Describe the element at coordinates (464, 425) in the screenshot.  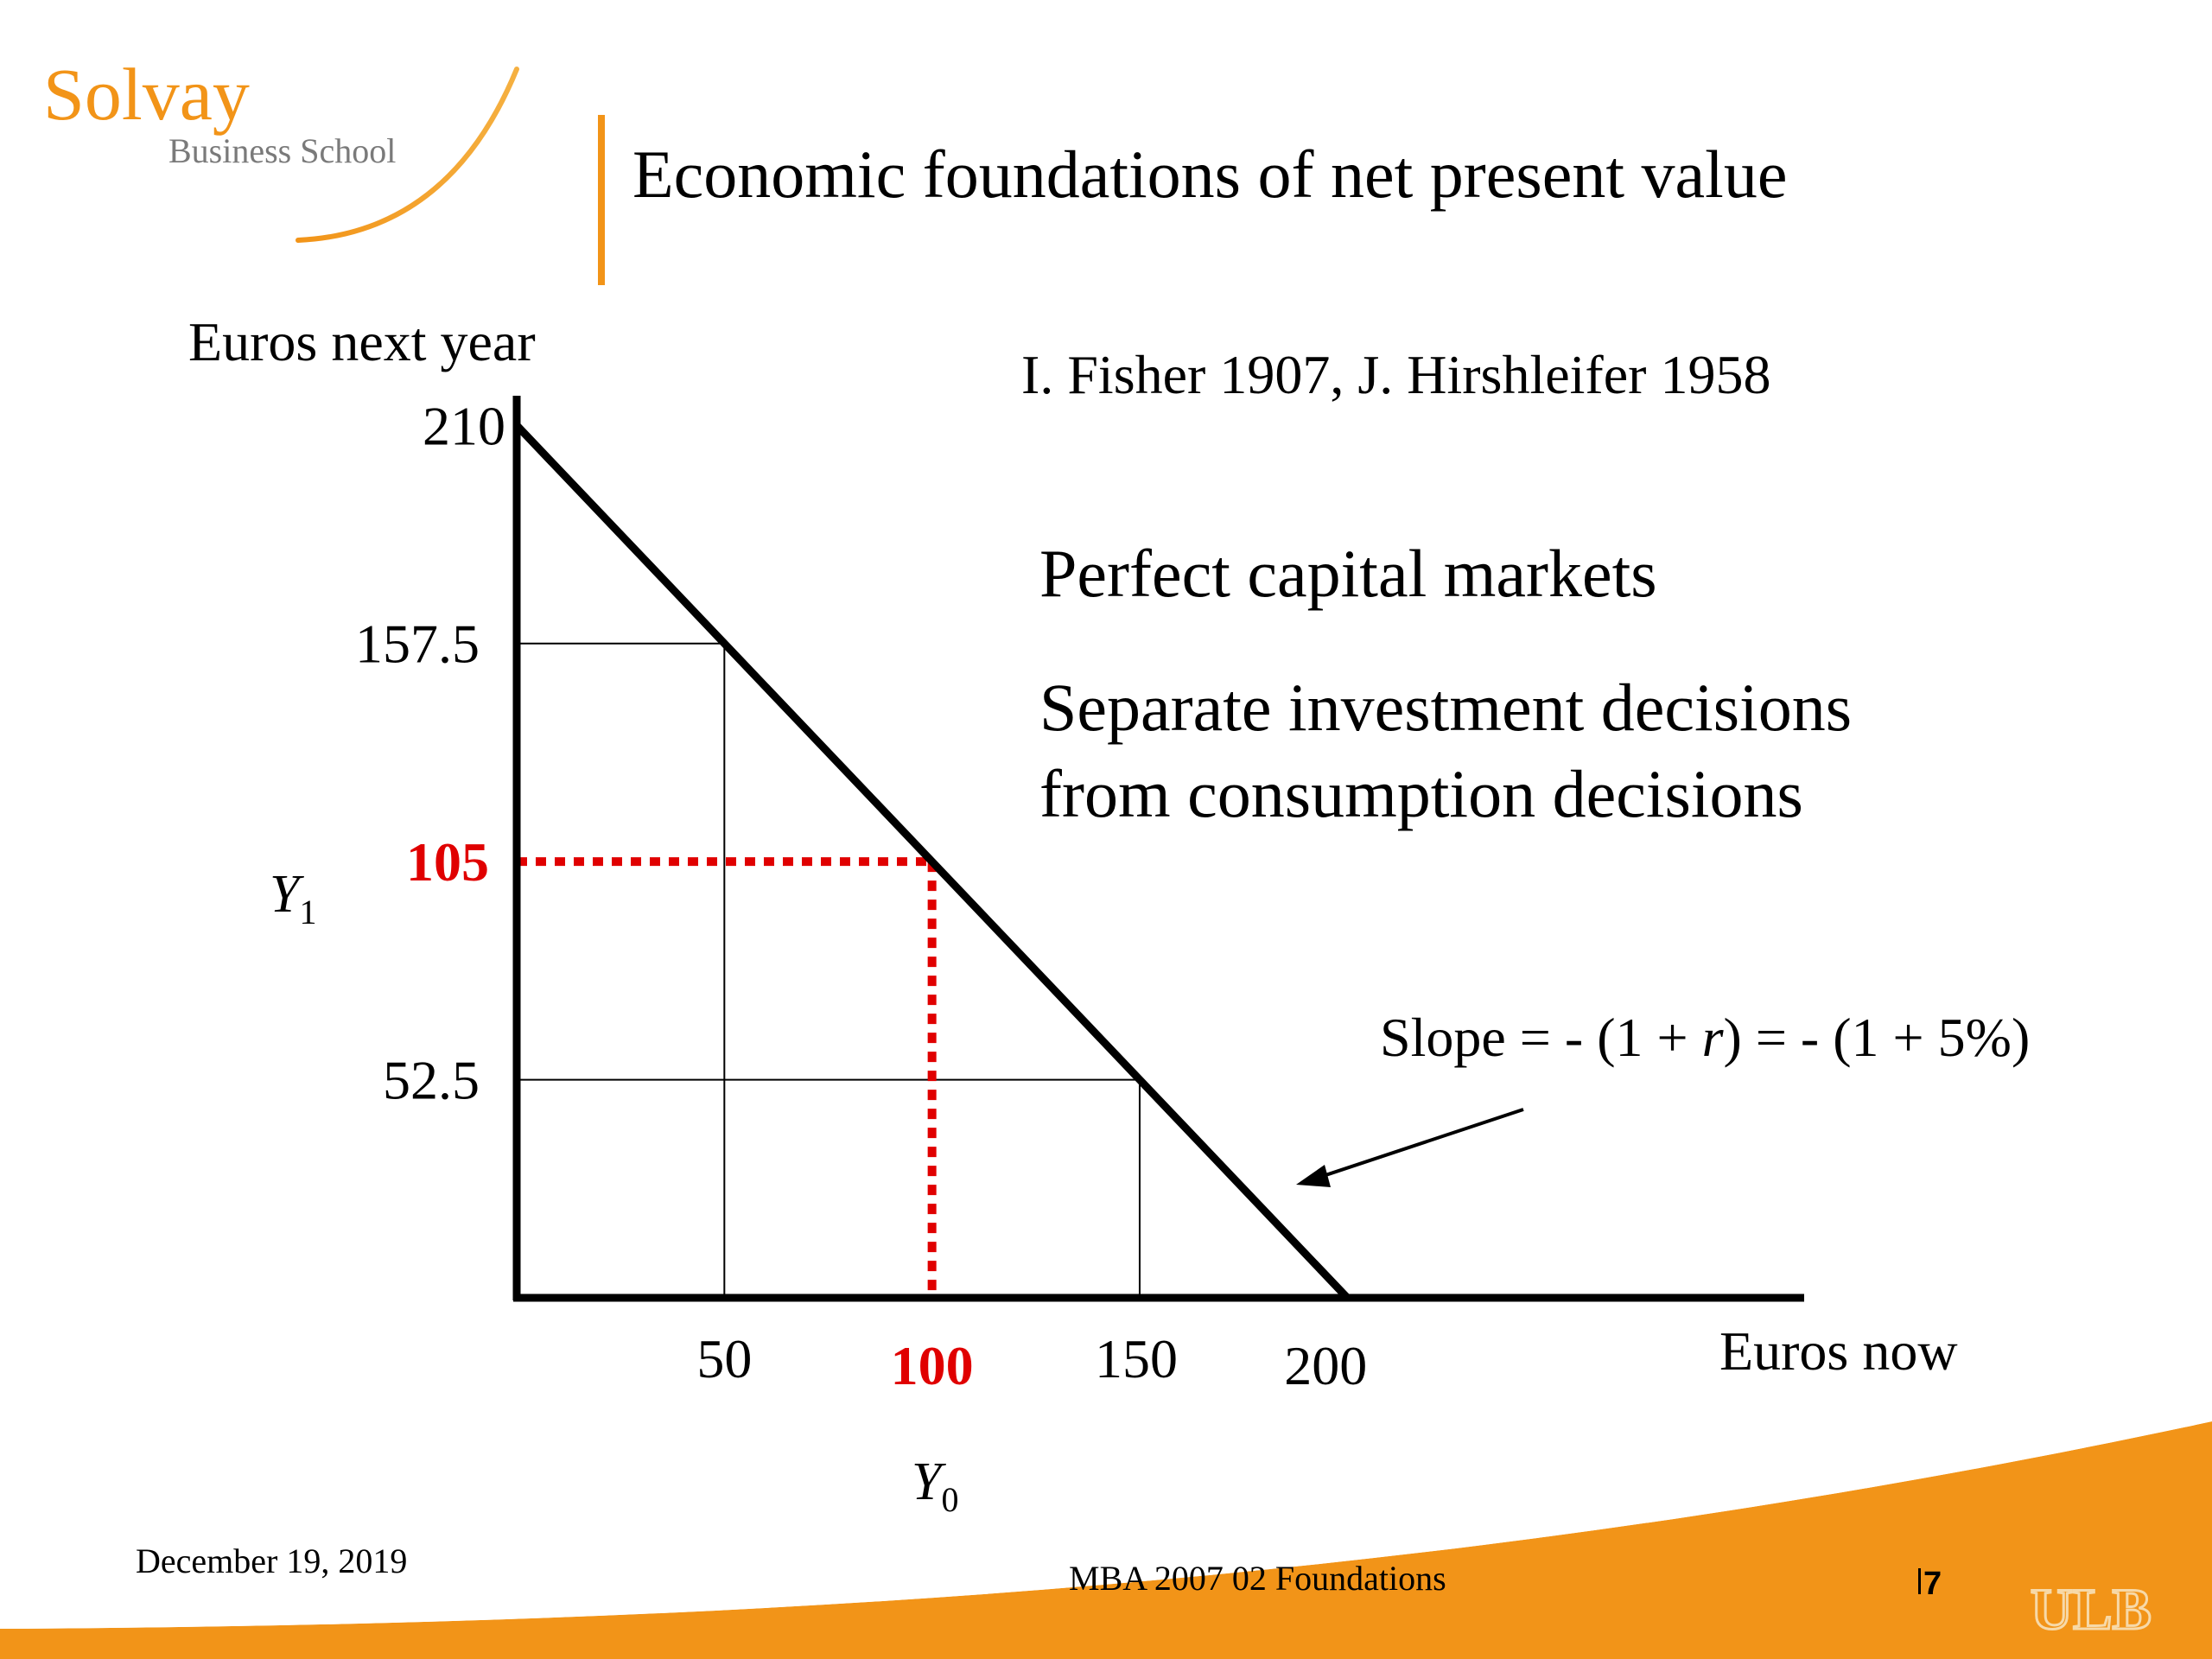
I see `y-tick-210: 210` at that location.